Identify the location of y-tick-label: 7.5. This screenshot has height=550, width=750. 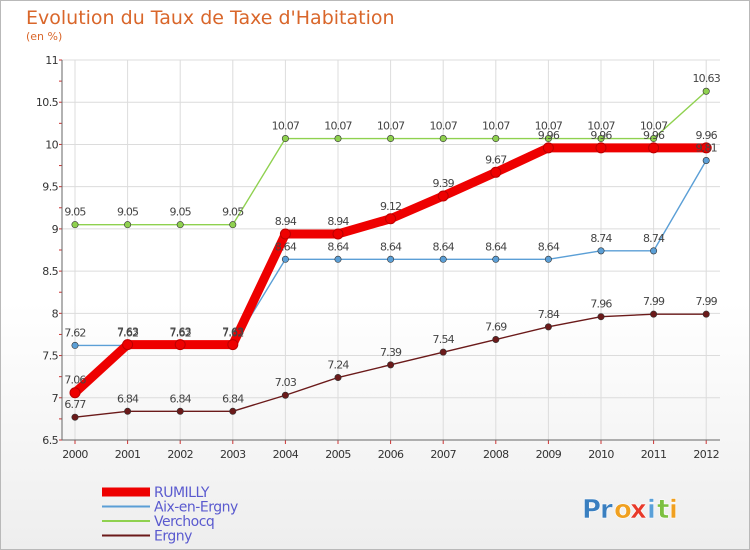
(50, 356).